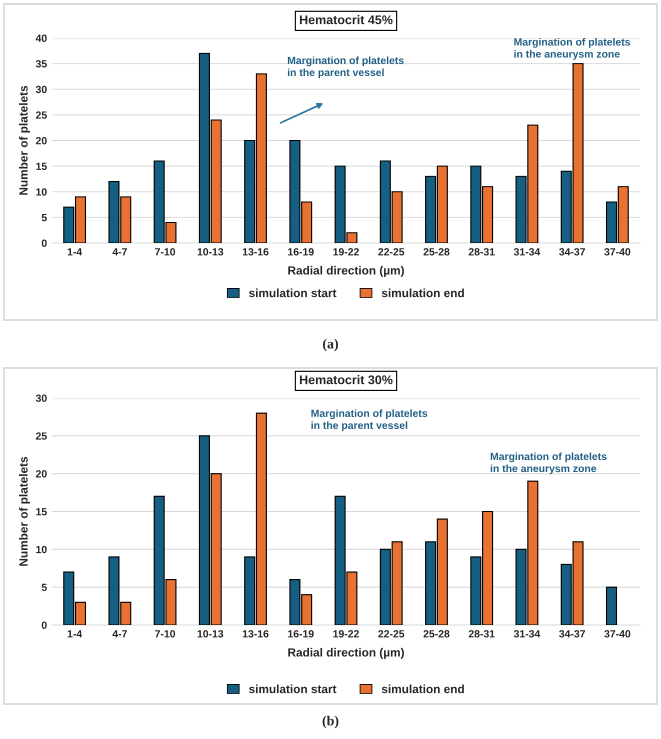 Image resolution: width=661 pixels, height=739 pixels. What do you see at coordinates (330, 345) in the screenshot?
I see `text: (a)` at bounding box center [330, 345].